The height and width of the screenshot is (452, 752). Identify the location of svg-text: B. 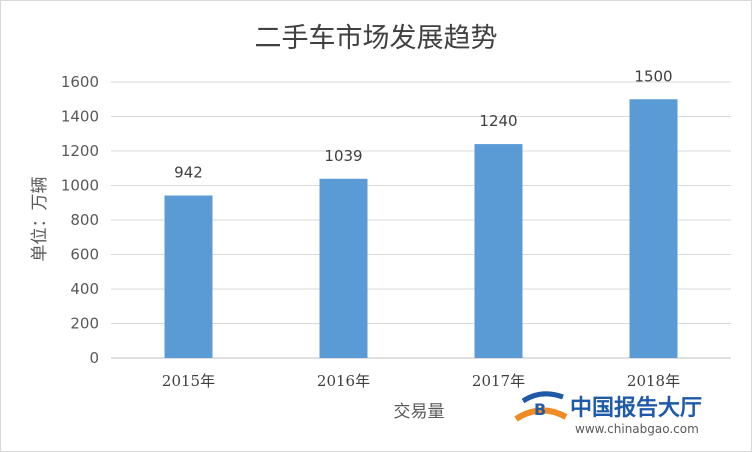
(540, 409).